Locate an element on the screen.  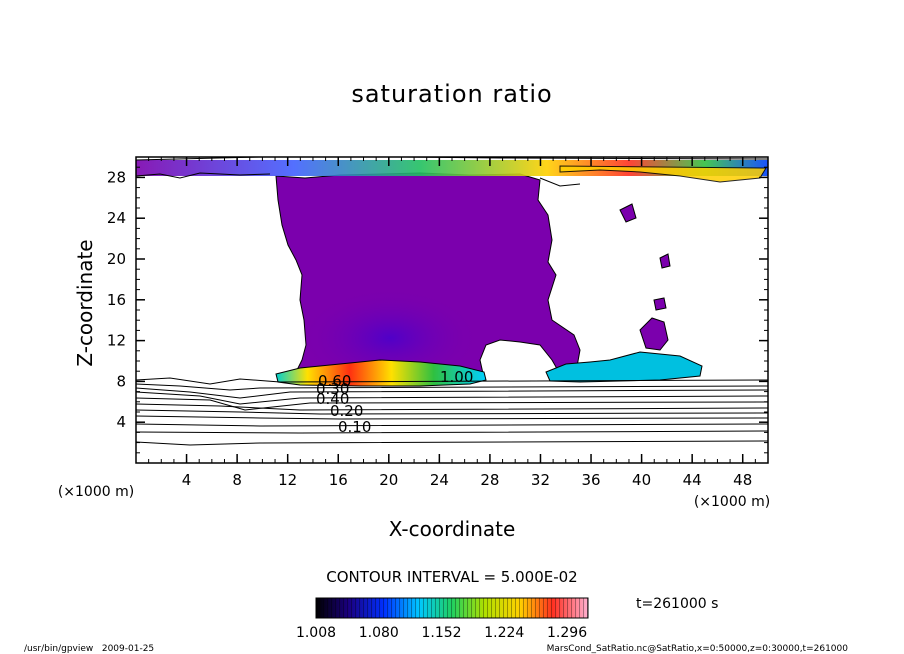
x-tick-label: 12 is located at coordinates (287, 480).